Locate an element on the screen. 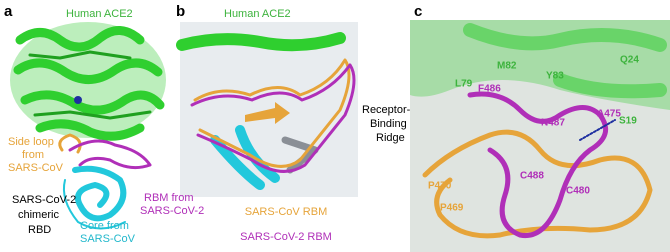 This screenshot has height=252, width=670. panel-letter: c is located at coordinates (418, 11).